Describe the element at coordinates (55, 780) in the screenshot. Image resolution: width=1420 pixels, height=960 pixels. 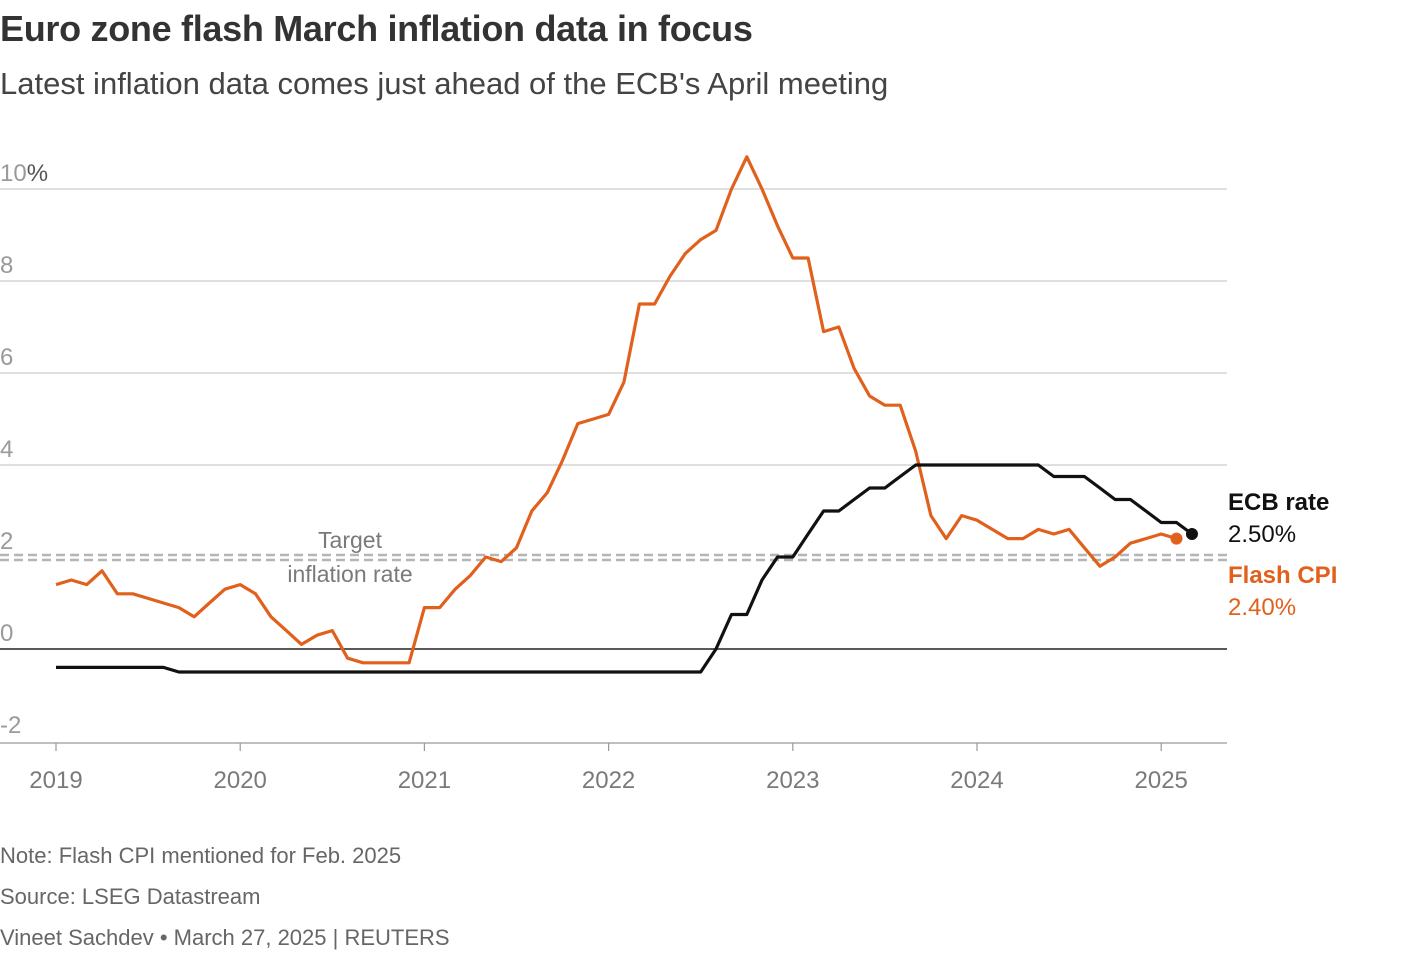
I see `x-tick-label-2019: 2019` at that location.